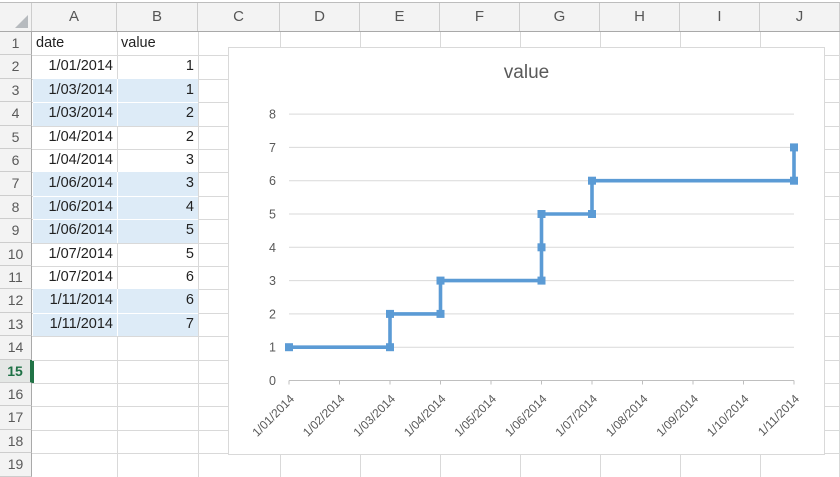 The width and height of the screenshot is (840, 477). I want to click on cell-B1: value, so click(138, 43).